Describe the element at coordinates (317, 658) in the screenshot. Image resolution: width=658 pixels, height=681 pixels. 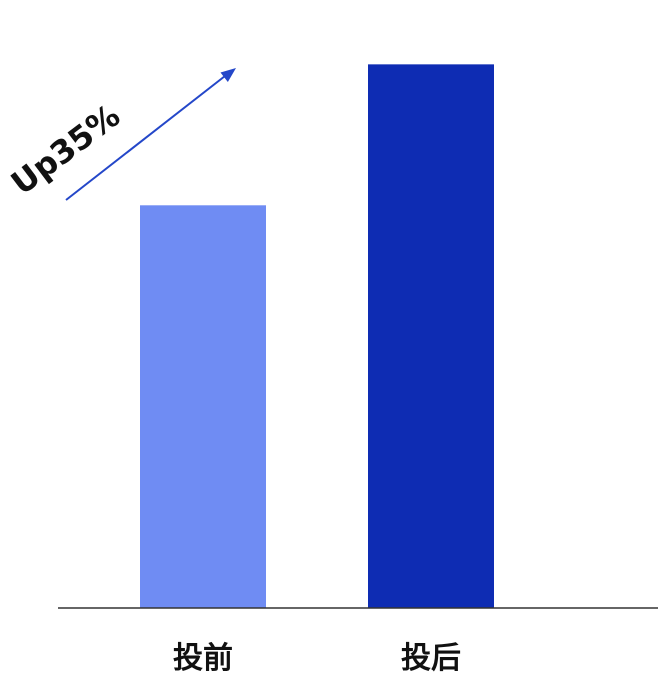
I see `category-labels: 投前 投后` at that location.